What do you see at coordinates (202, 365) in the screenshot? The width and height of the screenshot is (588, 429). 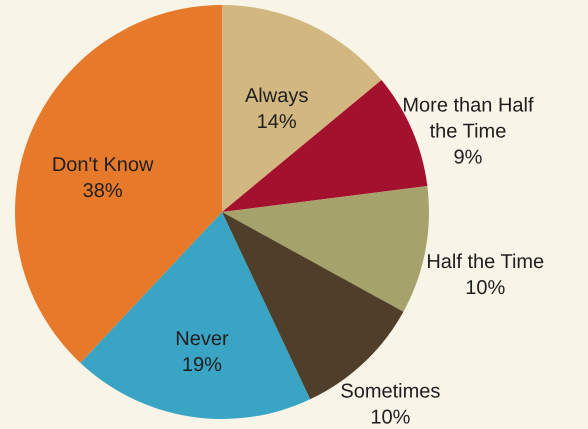 I see `data-label: 19%` at bounding box center [202, 365].